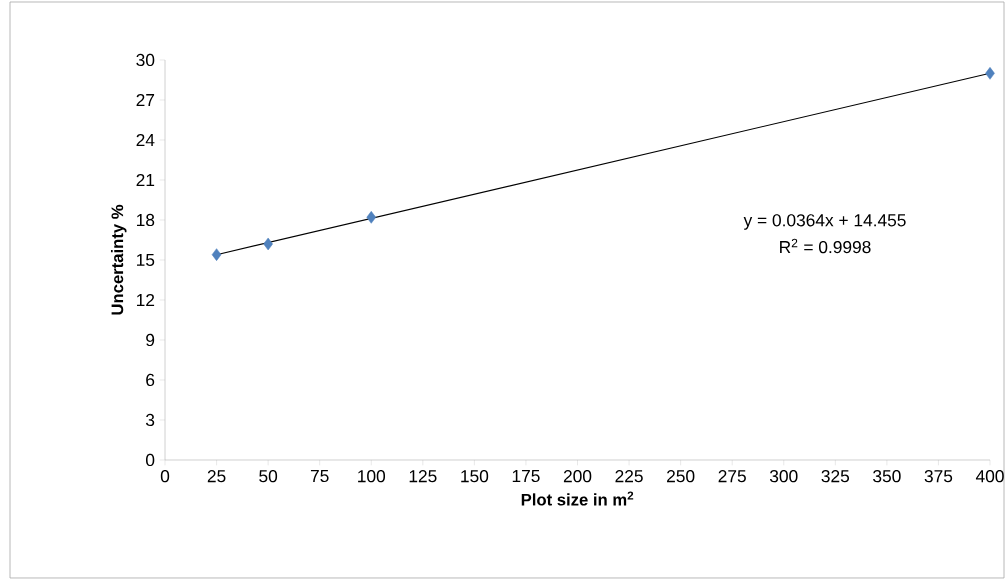 The image size is (1007, 580). I want to click on y-tick-label: 27, so click(145, 100).